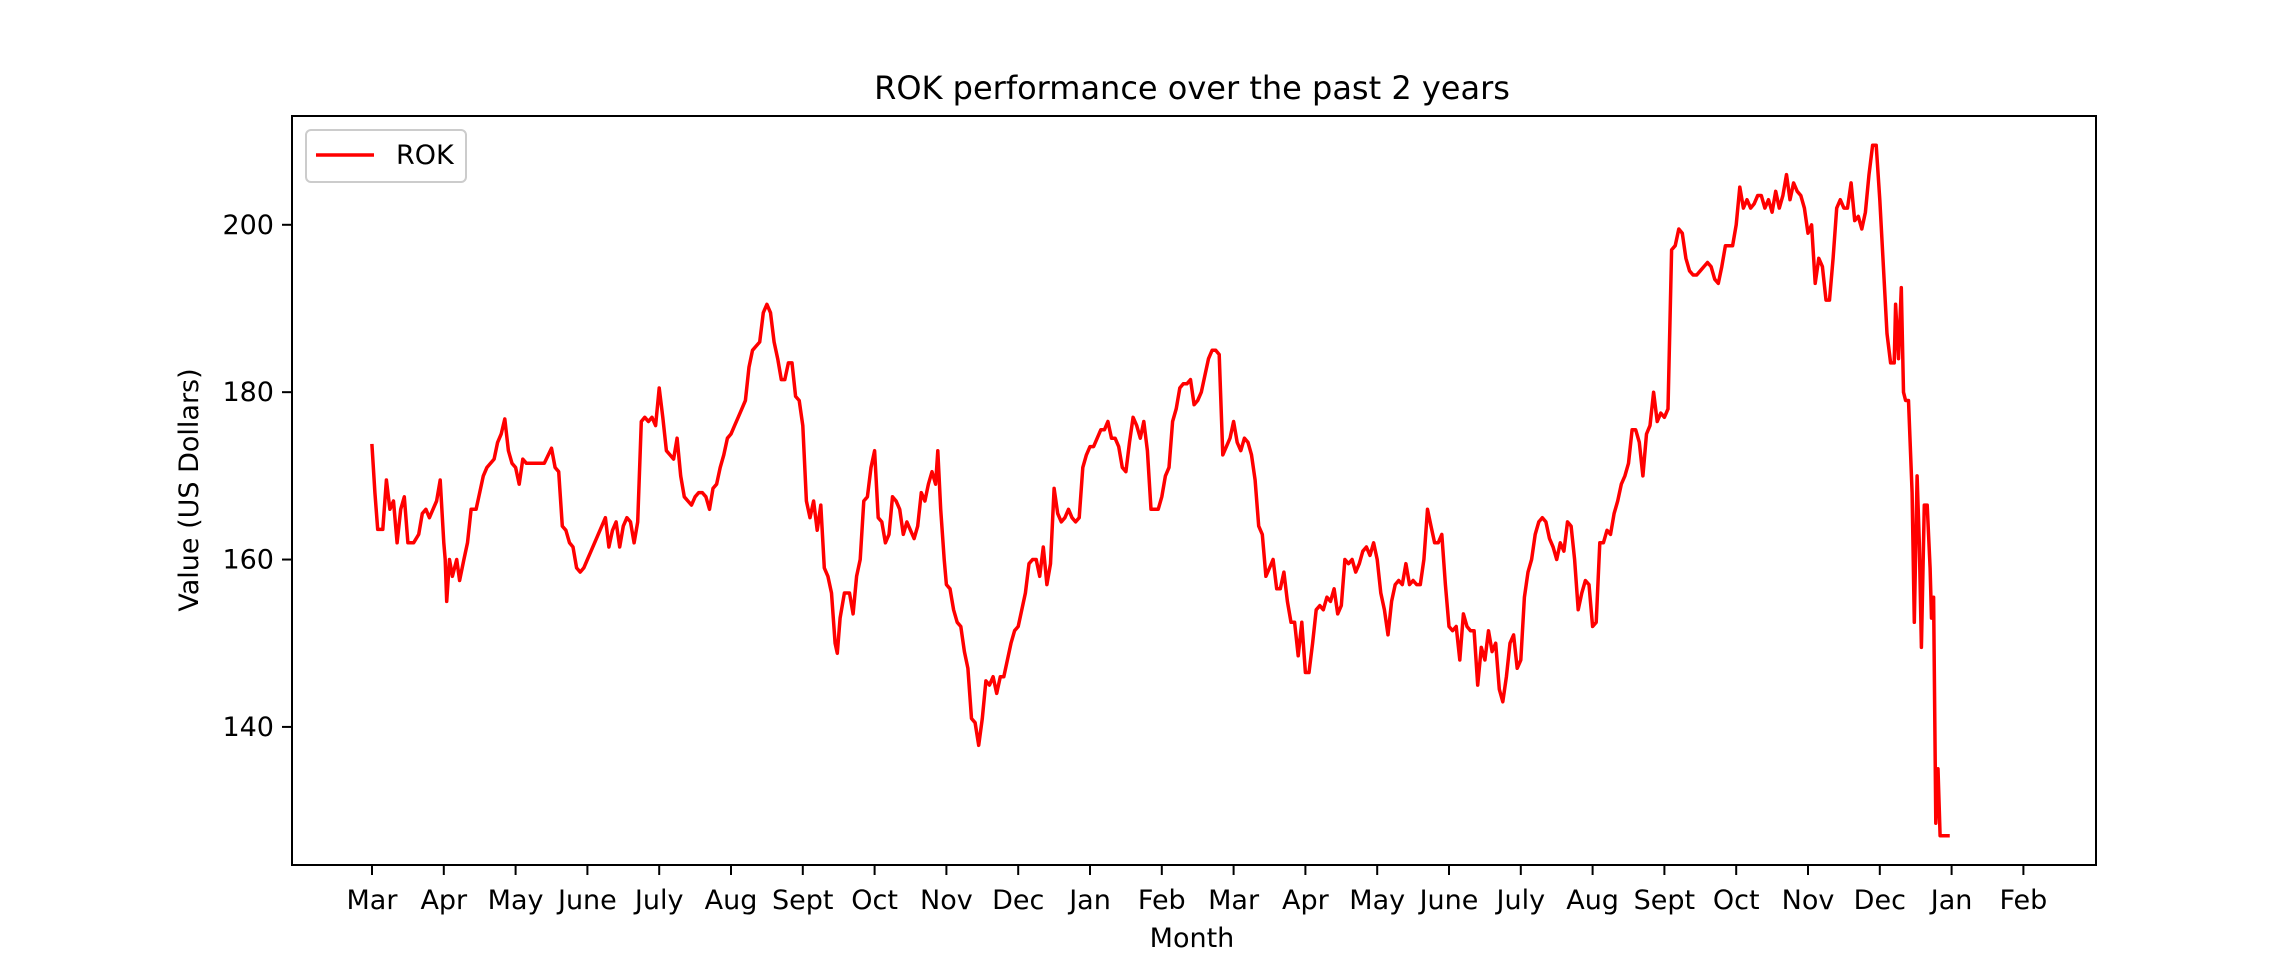  What do you see at coordinates (248, 560) in the screenshot?
I see `y-tick-label: 160` at bounding box center [248, 560].